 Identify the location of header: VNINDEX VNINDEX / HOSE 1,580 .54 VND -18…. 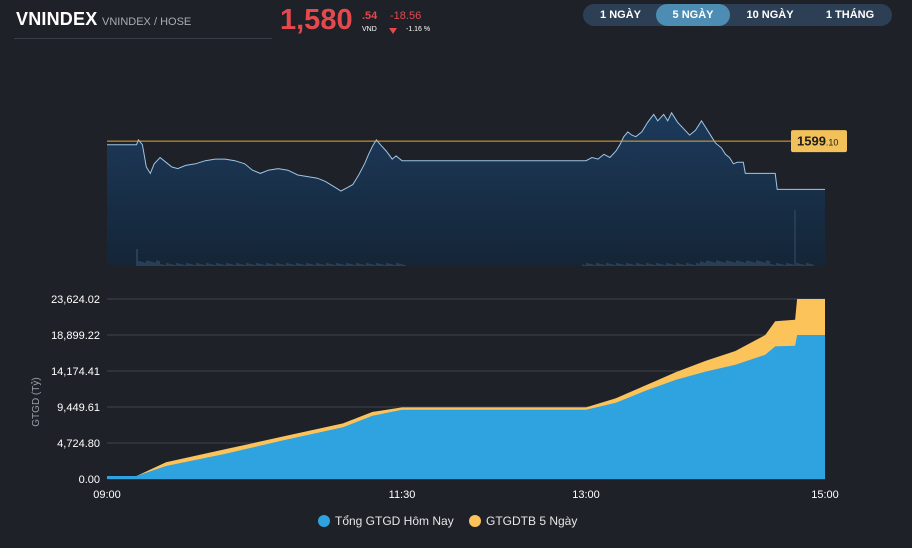
(456, 20).